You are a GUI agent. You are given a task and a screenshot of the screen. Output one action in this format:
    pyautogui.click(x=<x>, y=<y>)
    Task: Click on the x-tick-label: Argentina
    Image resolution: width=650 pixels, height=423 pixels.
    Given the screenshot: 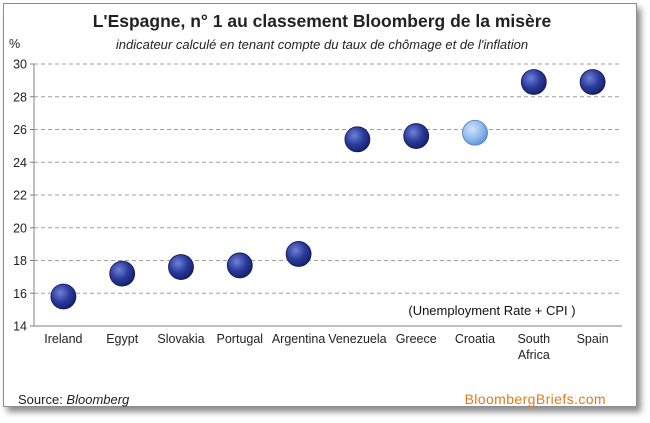 What is the action you would take?
    pyautogui.click(x=299, y=339)
    